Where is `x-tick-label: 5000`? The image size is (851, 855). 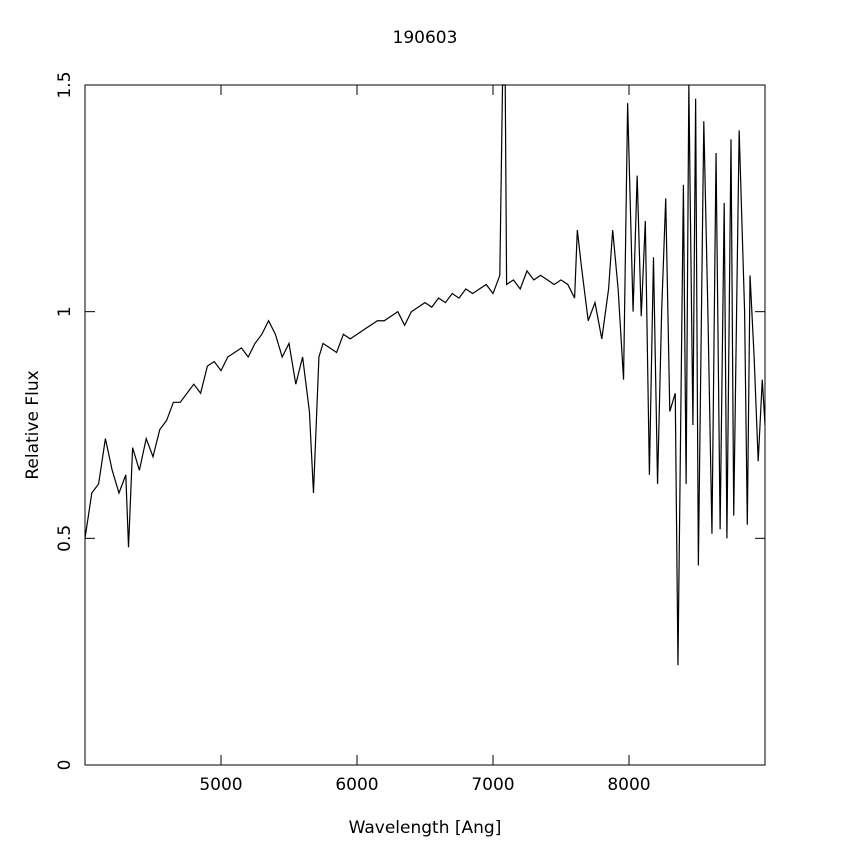 x-tick-label: 5000 is located at coordinates (220, 785).